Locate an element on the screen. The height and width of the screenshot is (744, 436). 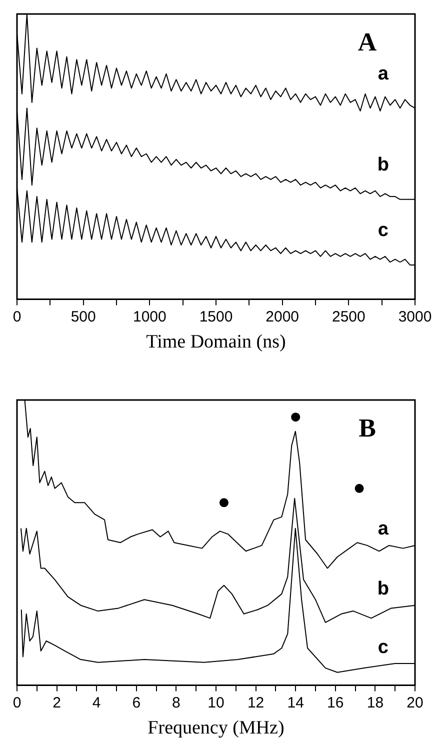
x-tick-label: 2000 is located at coordinates (283, 317).